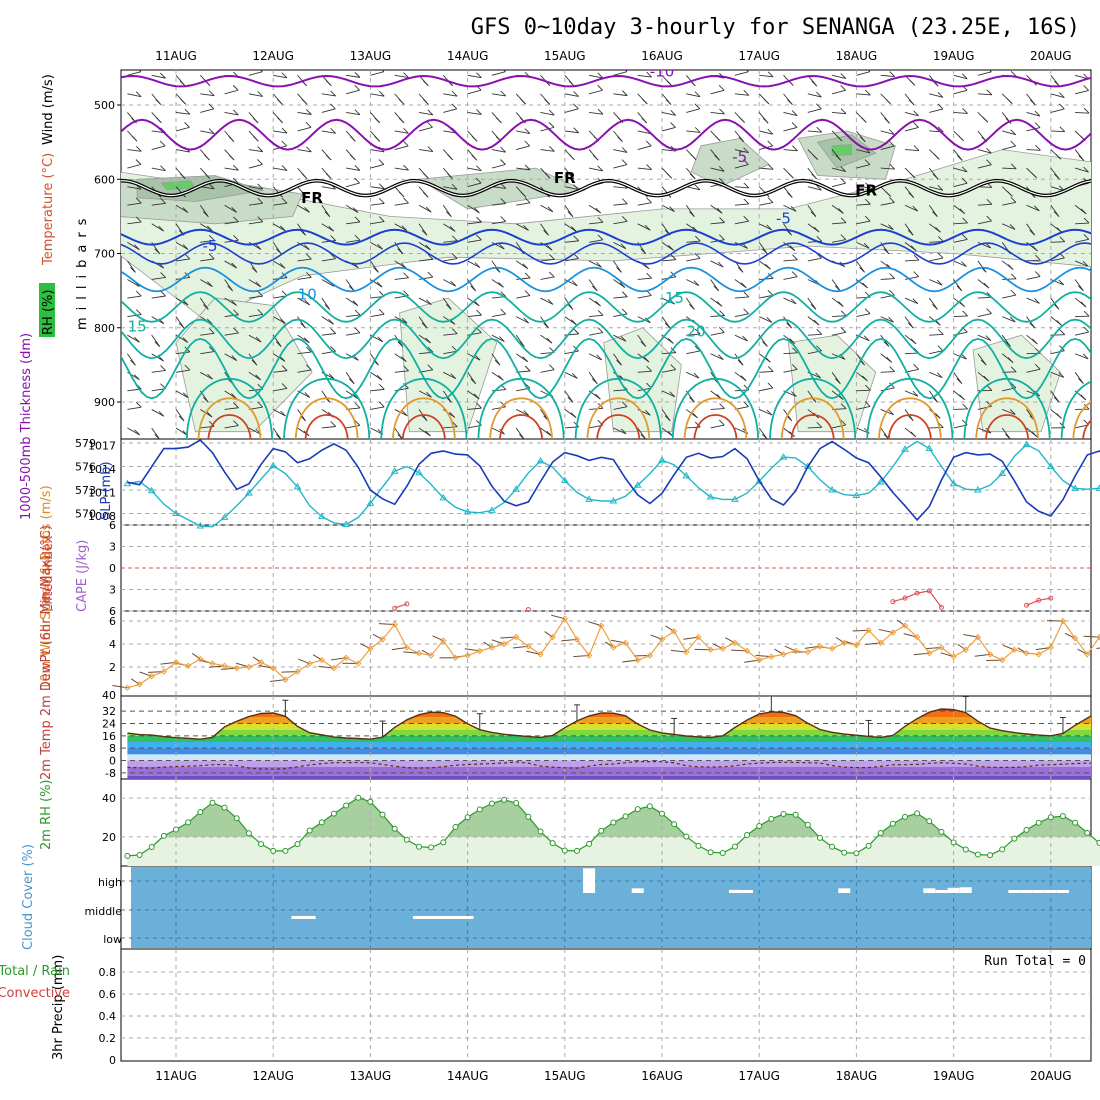  What do you see at coordinates (1075, 487) in the screenshot?
I see `thickness-point` at bounding box center [1075, 487].